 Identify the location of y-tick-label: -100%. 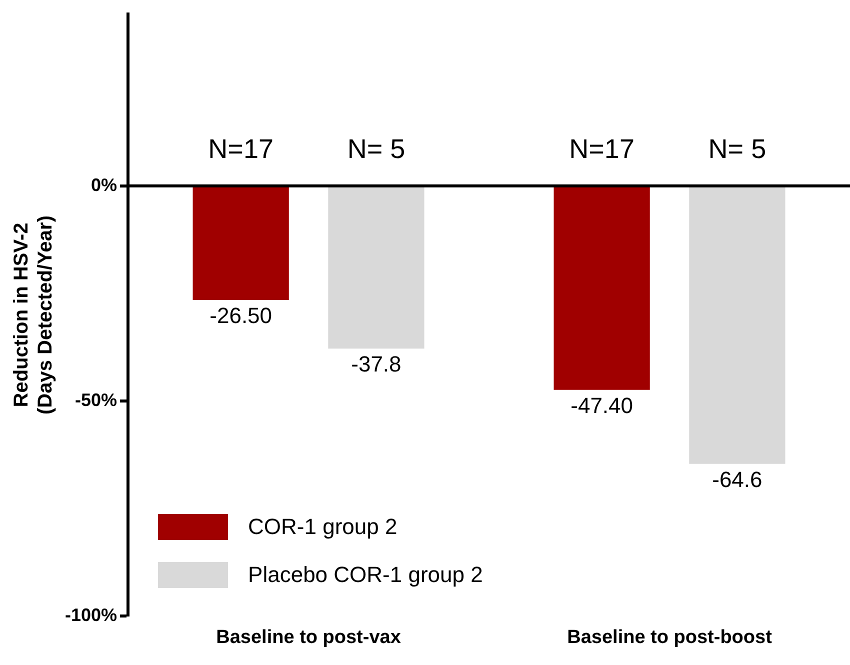
(91, 615).